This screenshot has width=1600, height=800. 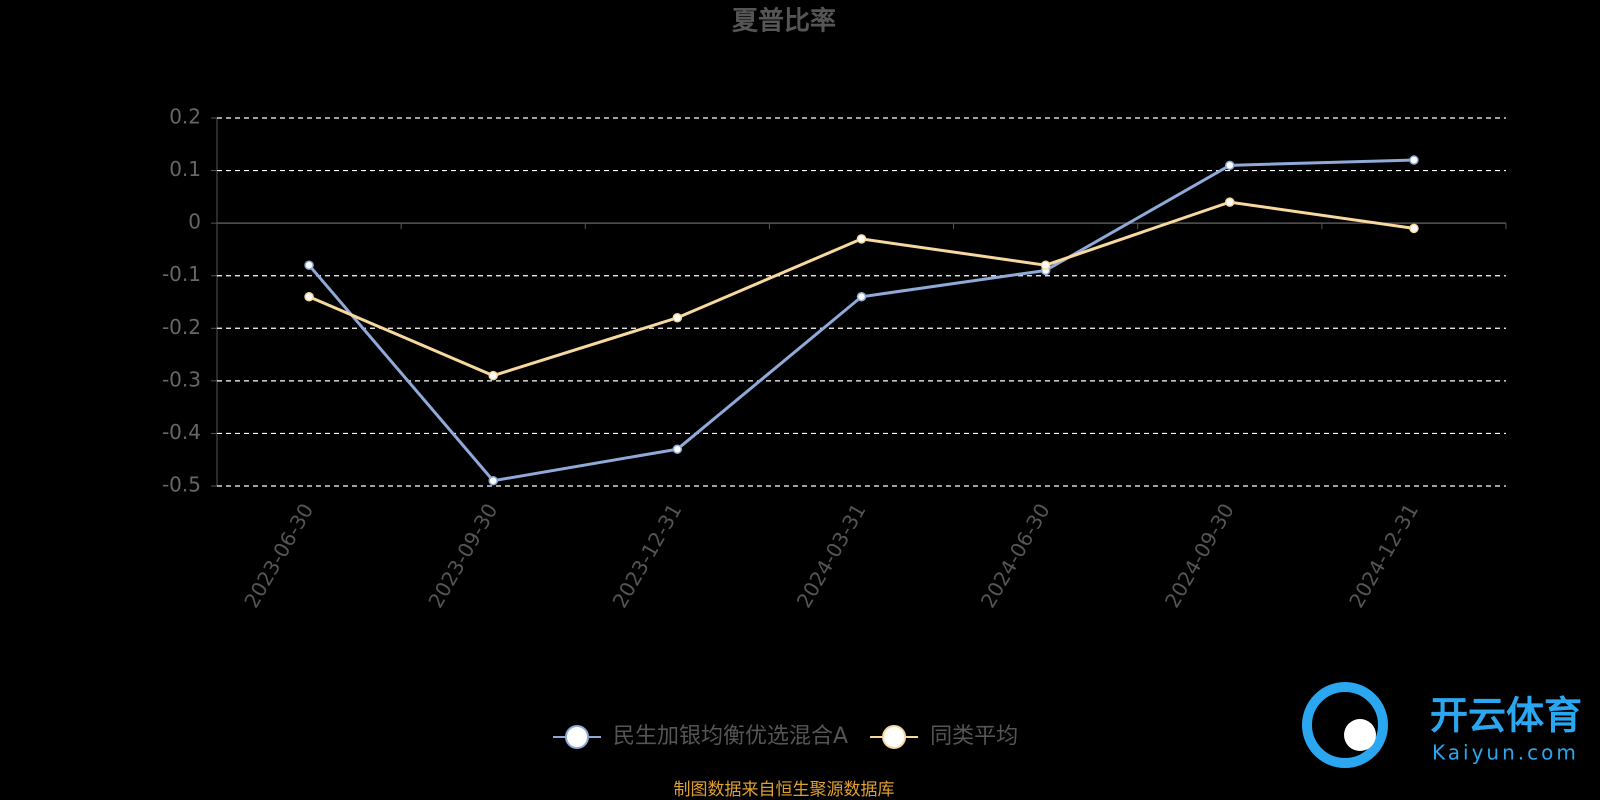 What do you see at coordinates (1015, 555) in the screenshot?
I see `x-tick-label: 2024-06-30` at bounding box center [1015, 555].